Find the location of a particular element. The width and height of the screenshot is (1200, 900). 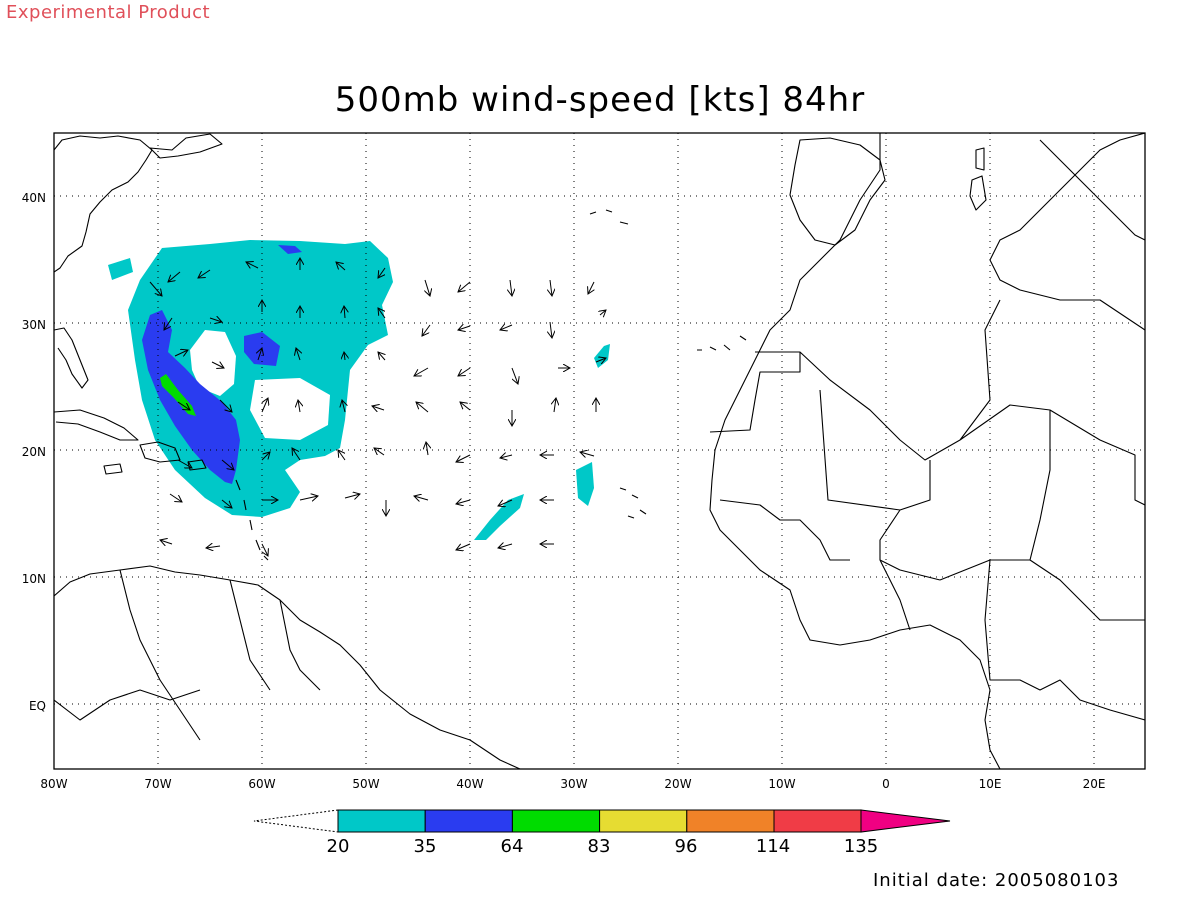

lon-tick-label: 60W is located at coordinates (261, 784).